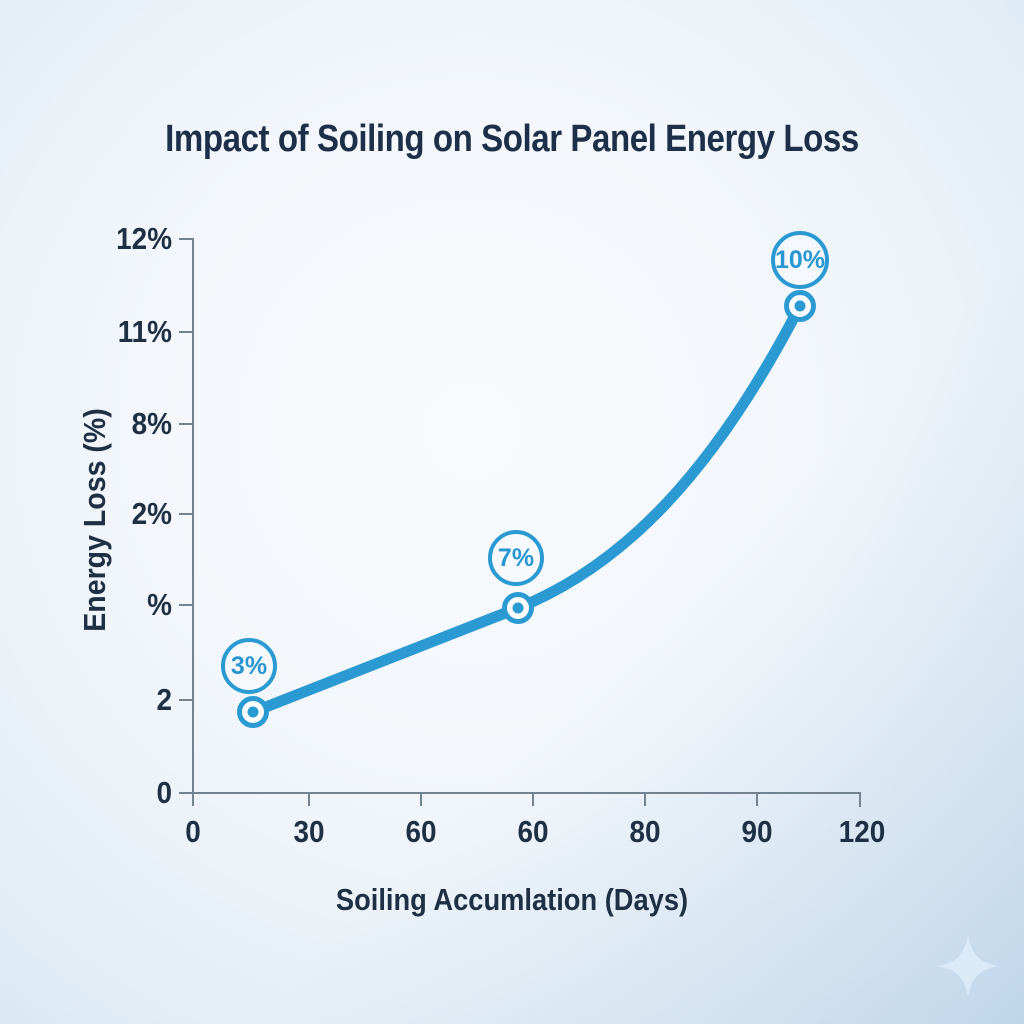  What do you see at coordinates (516, 558) in the screenshot?
I see `value-badge-7pct: 7%` at bounding box center [516, 558].